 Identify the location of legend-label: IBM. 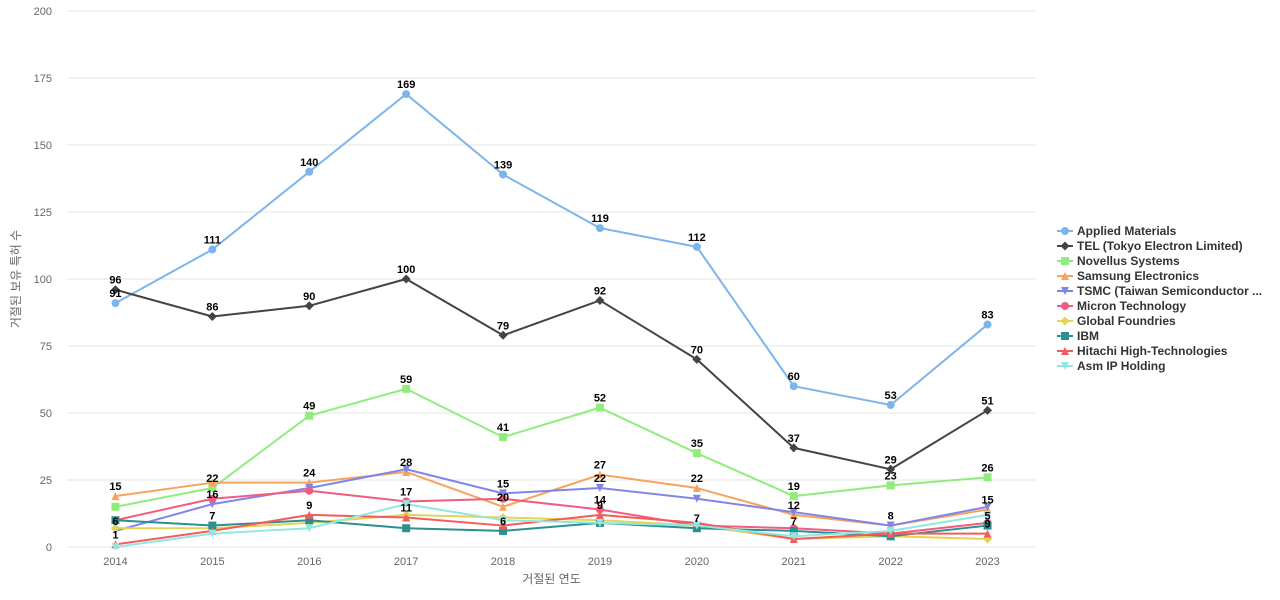
(1088, 336).